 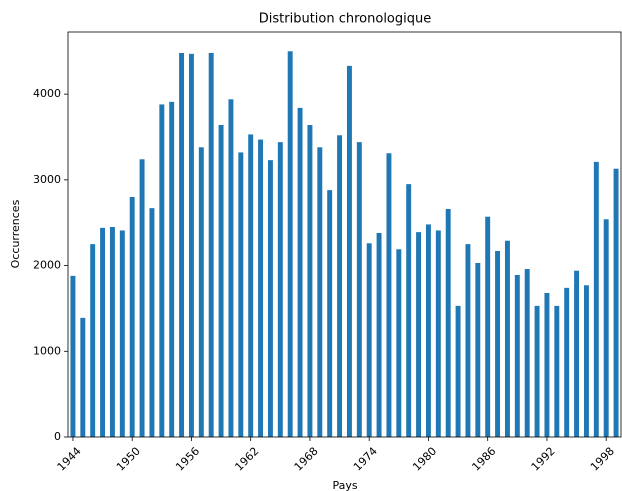 What do you see at coordinates (543, 459) in the screenshot?
I see `x-tick-label: 1992` at bounding box center [543, 459].